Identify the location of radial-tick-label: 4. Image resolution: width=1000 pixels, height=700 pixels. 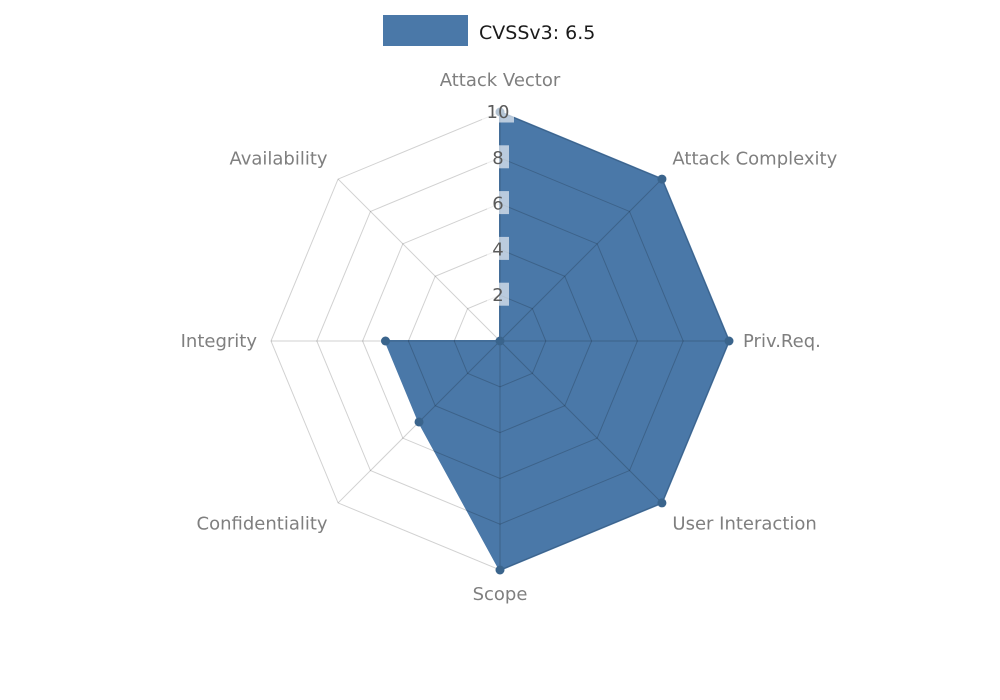
(497, 249).